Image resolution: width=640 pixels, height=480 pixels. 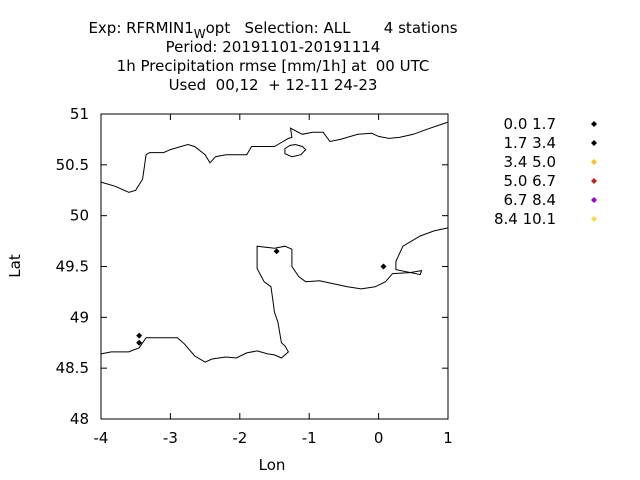 What do you see at coordinates (530, 124) in the screenshot?
I see `legend-label-0: 0.0 1.7` at bounding box center [530, 124].